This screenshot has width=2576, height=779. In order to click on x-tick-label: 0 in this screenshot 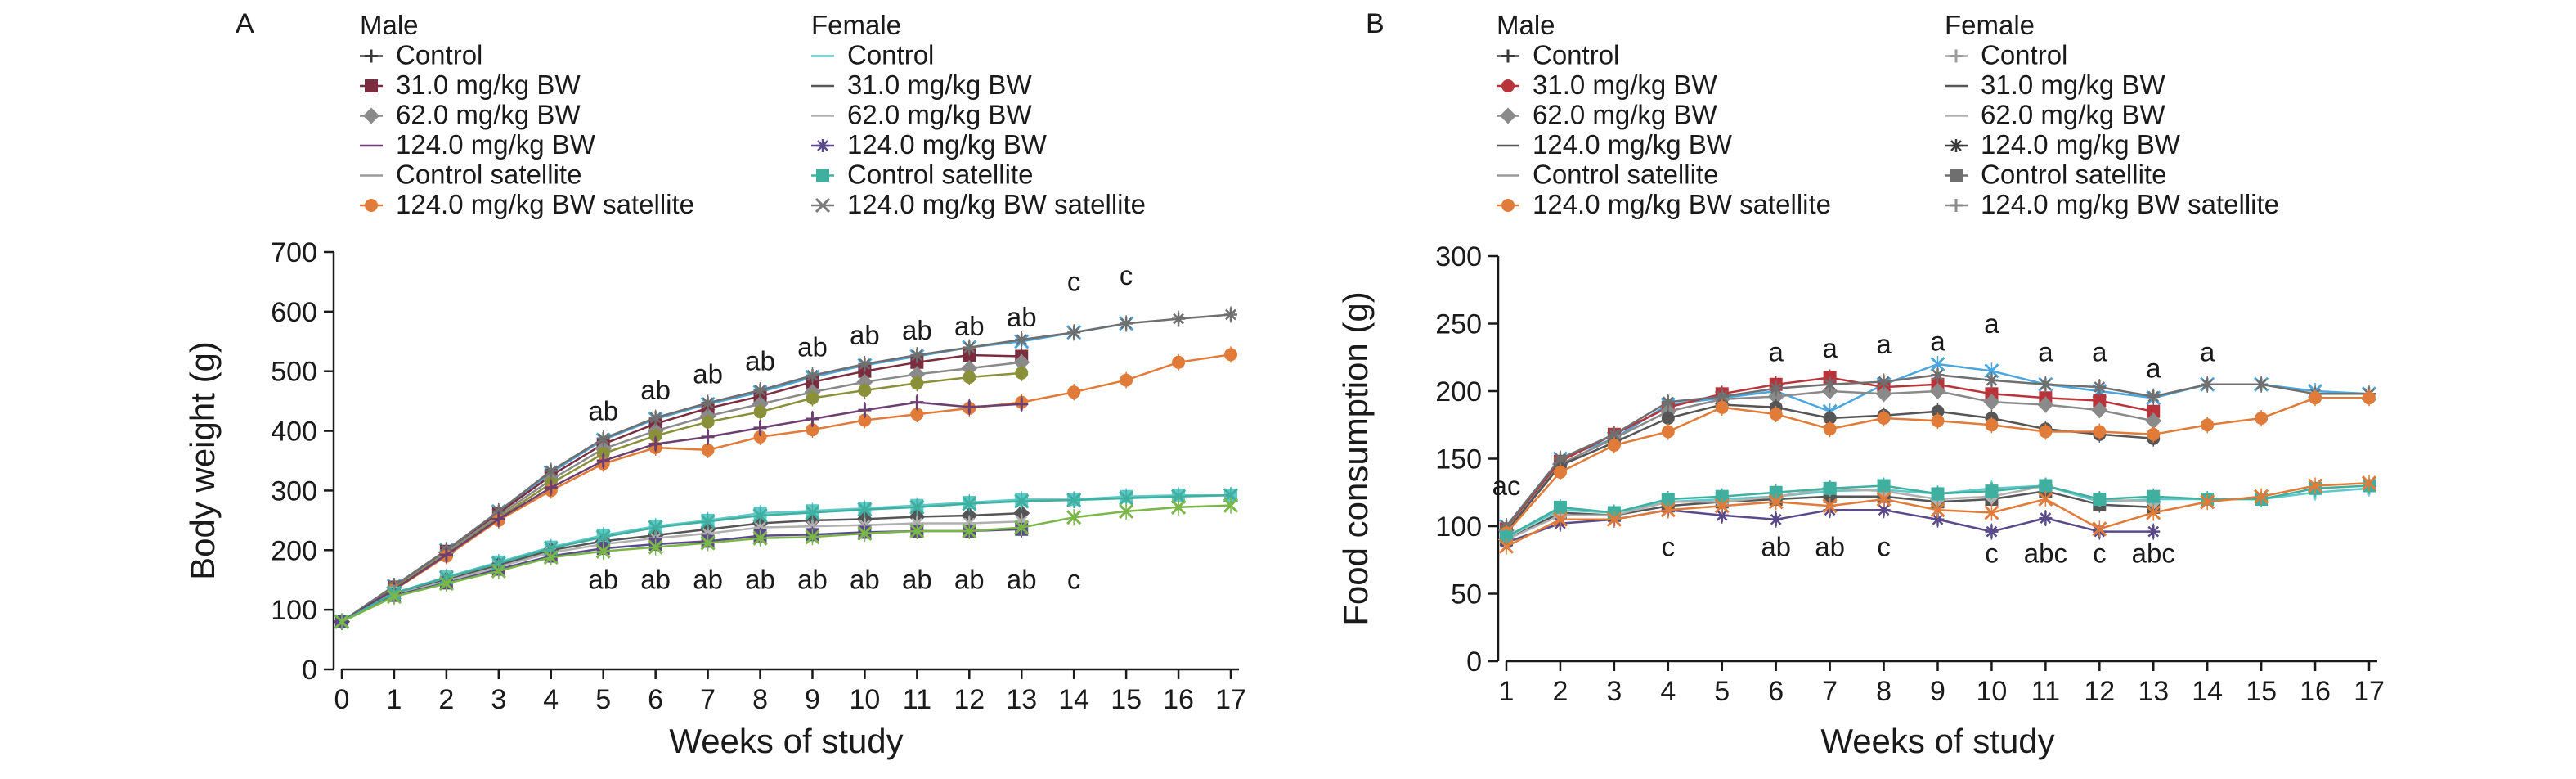, I will do `click(342, 699)`.